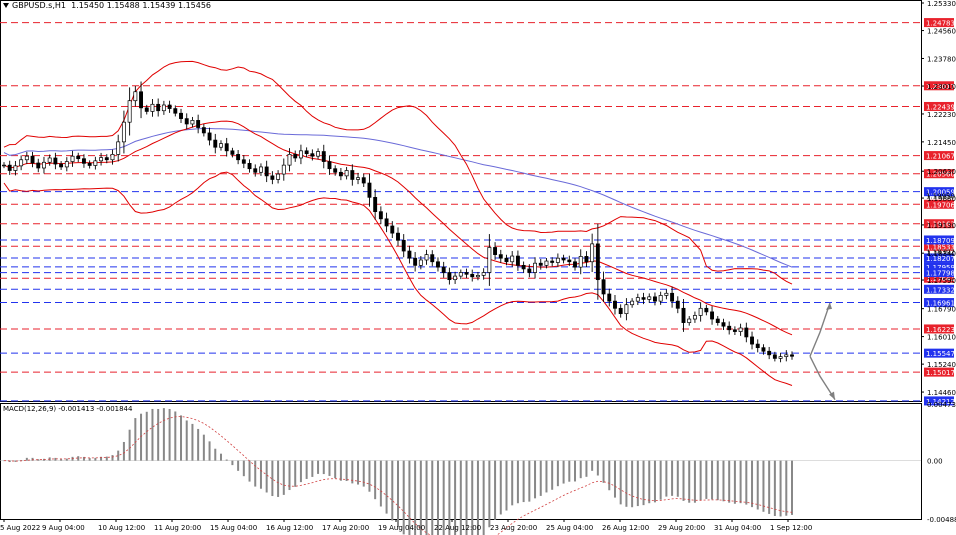 Image resolution: width=956 pixels, height=535 pixels. Describe the element at coordinates (941, 338) in the screenshot. I see `y-tick-12: 1.16010` at that location.